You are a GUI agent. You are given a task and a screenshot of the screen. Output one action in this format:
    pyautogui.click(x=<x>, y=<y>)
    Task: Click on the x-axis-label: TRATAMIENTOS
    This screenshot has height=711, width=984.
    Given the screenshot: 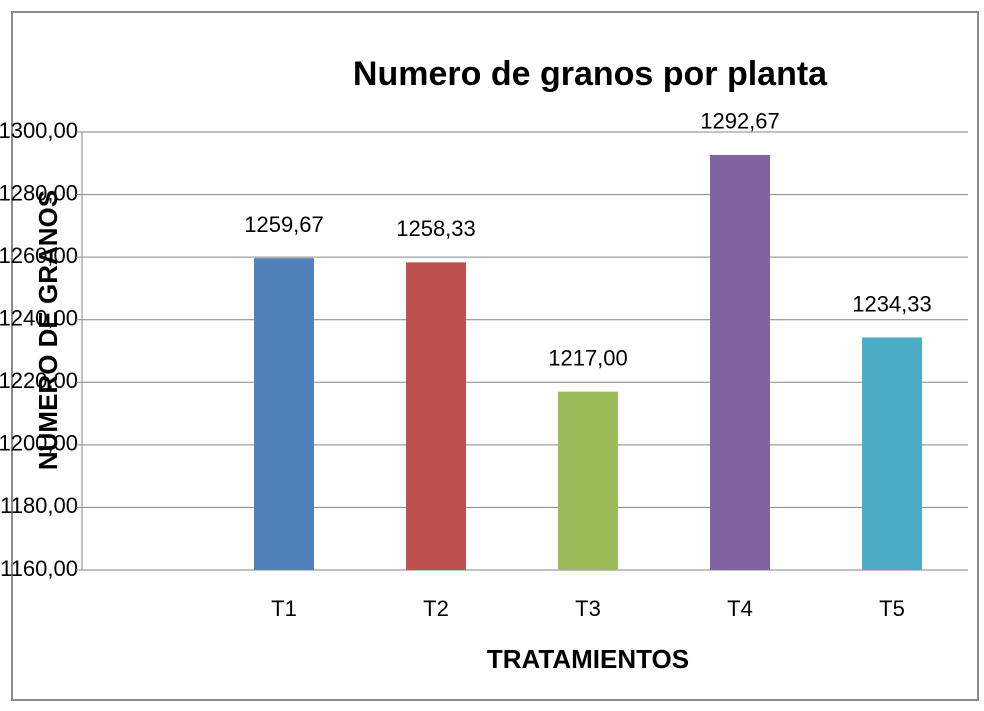 What is the action you would take?
    pyautogui.click(x=588, y=659)
    